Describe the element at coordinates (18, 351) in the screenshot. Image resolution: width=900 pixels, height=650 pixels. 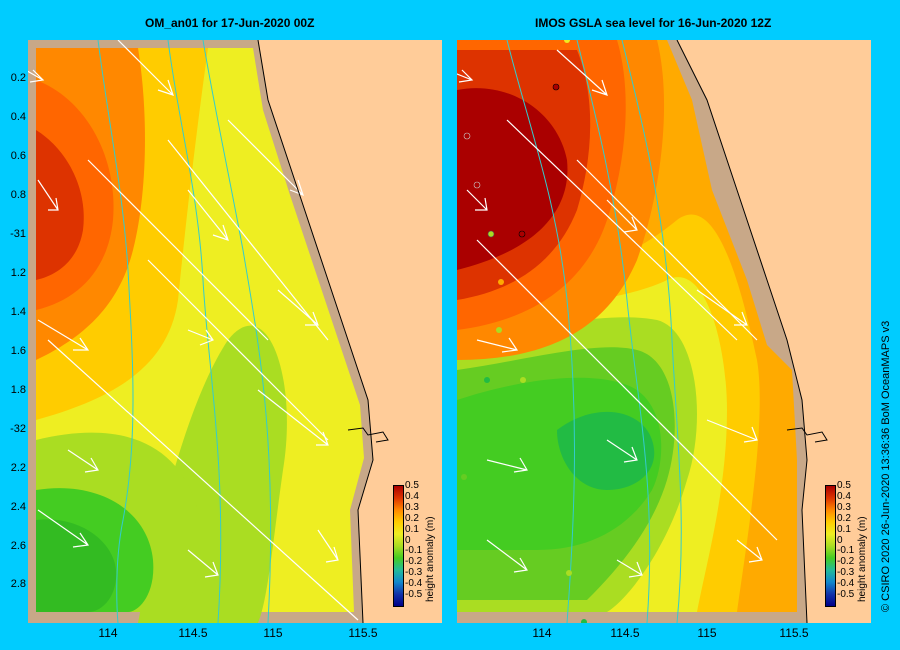
I see `y-label: 1.6` at that location.